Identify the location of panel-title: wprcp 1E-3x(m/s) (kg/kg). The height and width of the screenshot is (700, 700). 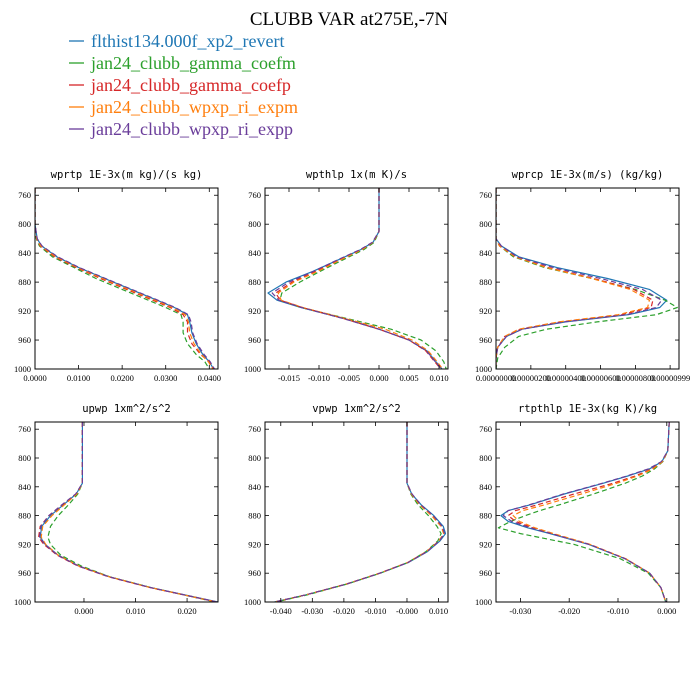
(588, 175).